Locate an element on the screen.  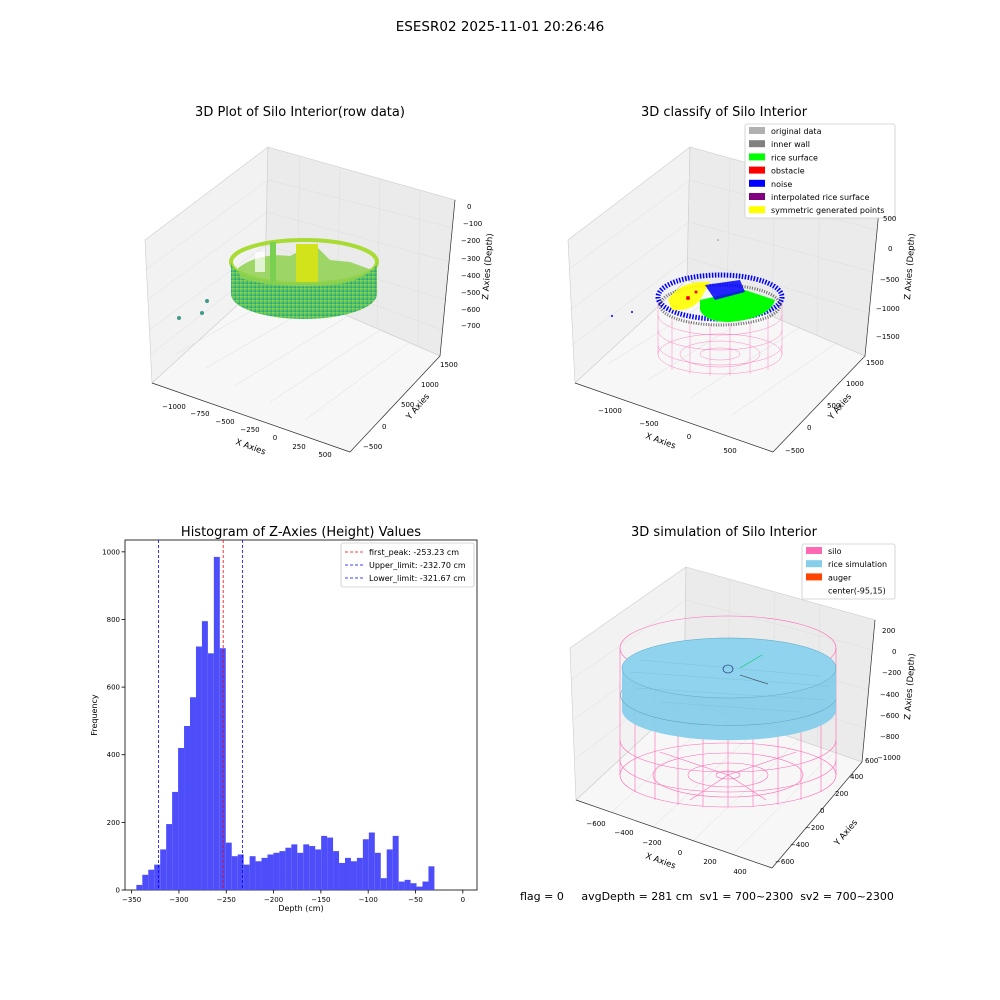
classify-z-label: Z Axies (Depth) is located at coordinates (910, 266).